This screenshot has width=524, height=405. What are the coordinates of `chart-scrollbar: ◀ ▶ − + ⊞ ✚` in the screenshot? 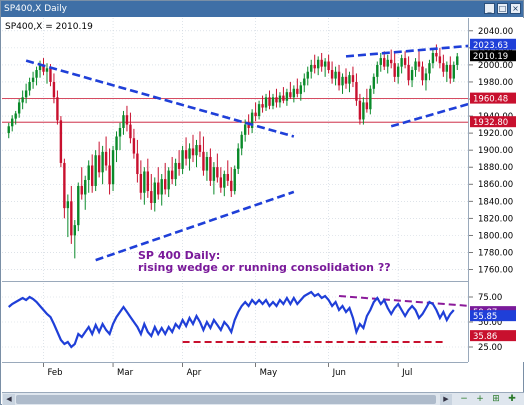 It's located at (263, 398).